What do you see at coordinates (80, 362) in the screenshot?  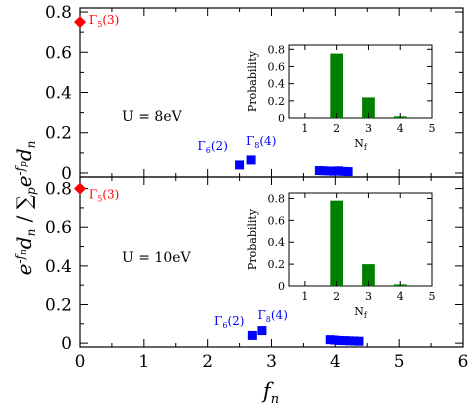 I see `x-tick-label: 0` at bounding box center [80, 362].